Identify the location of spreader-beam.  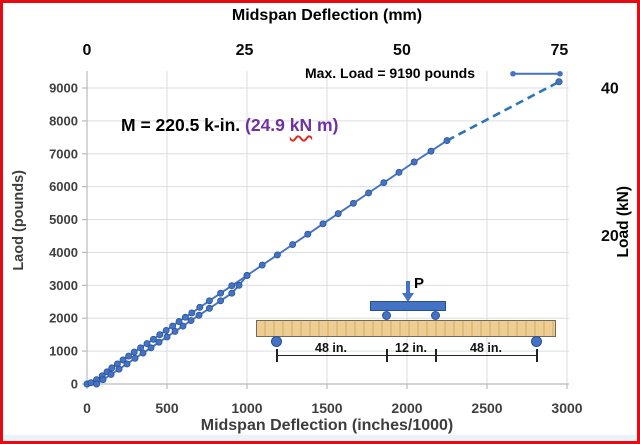
(408, 306).